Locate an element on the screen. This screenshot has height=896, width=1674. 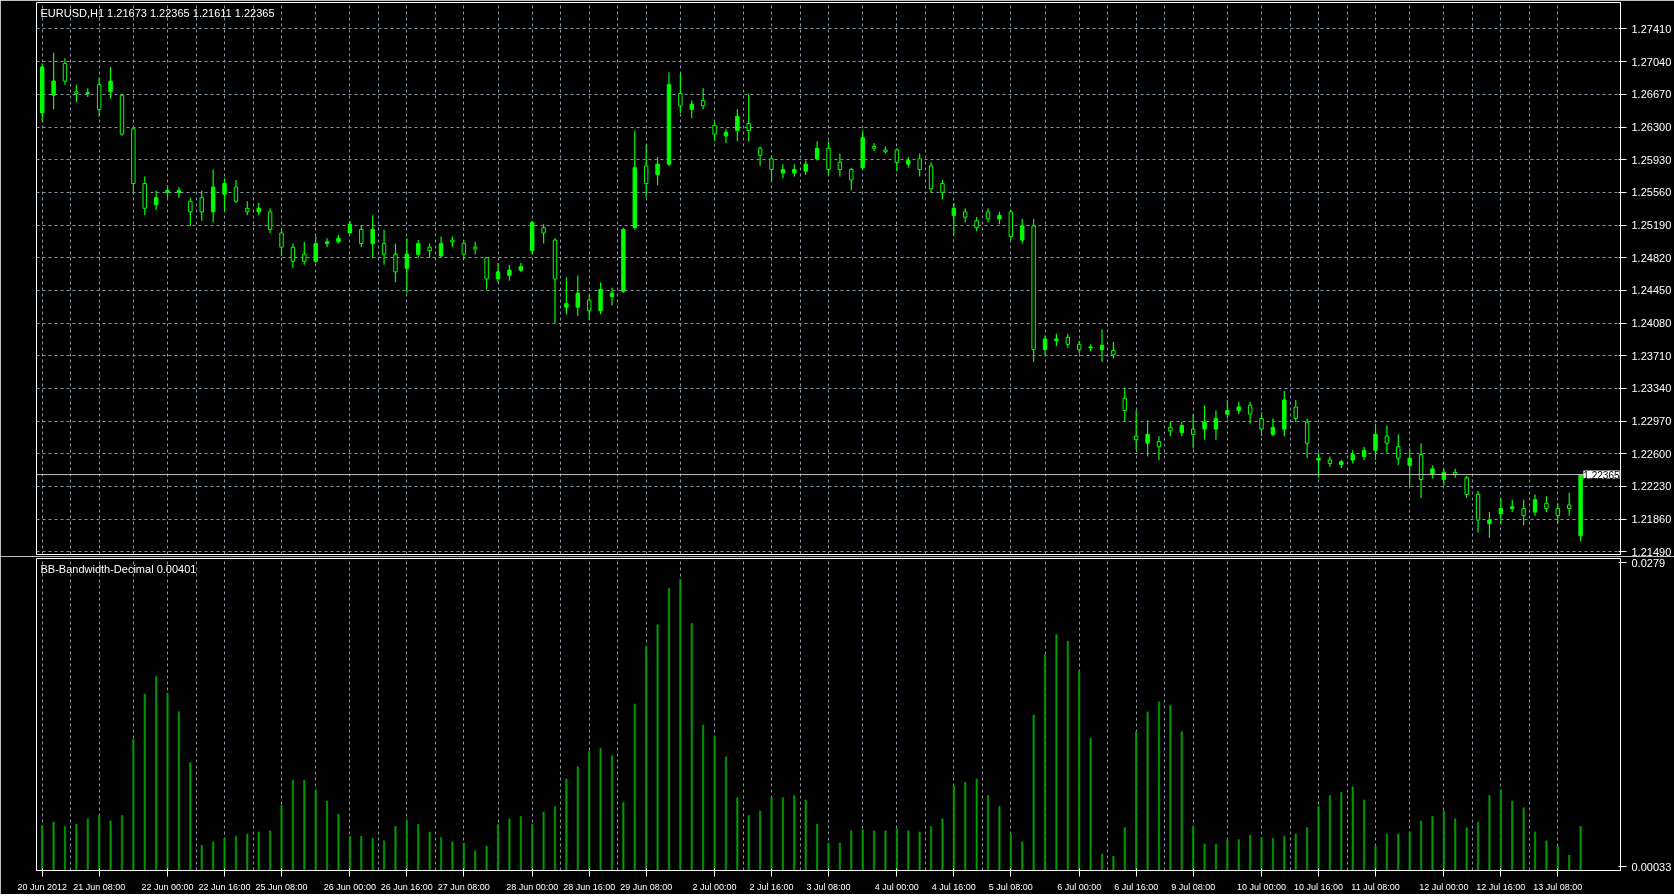
x-tick-label: 25 Jun 08:00 is located at coordinates (281, 886).